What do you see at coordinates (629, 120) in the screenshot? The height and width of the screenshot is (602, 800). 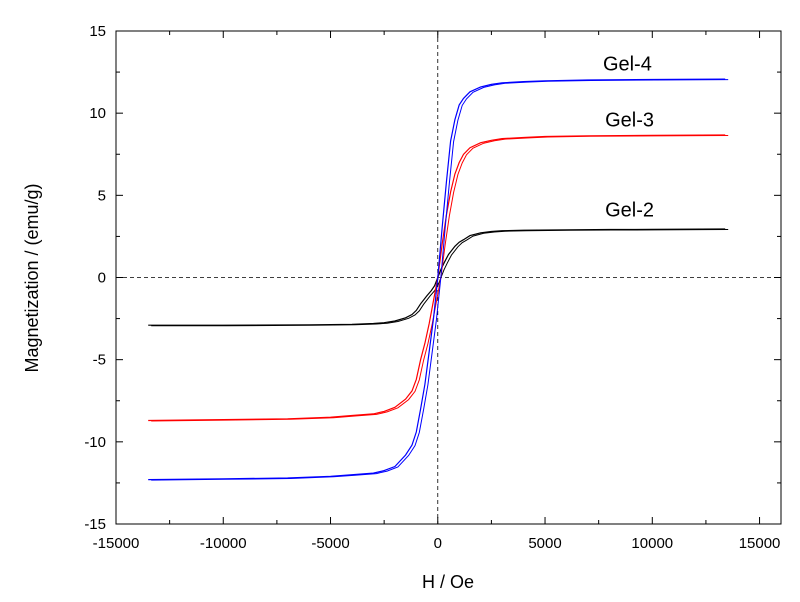 I see `series-label-gel-3: Gel-3` at bounding box center [629, 120].